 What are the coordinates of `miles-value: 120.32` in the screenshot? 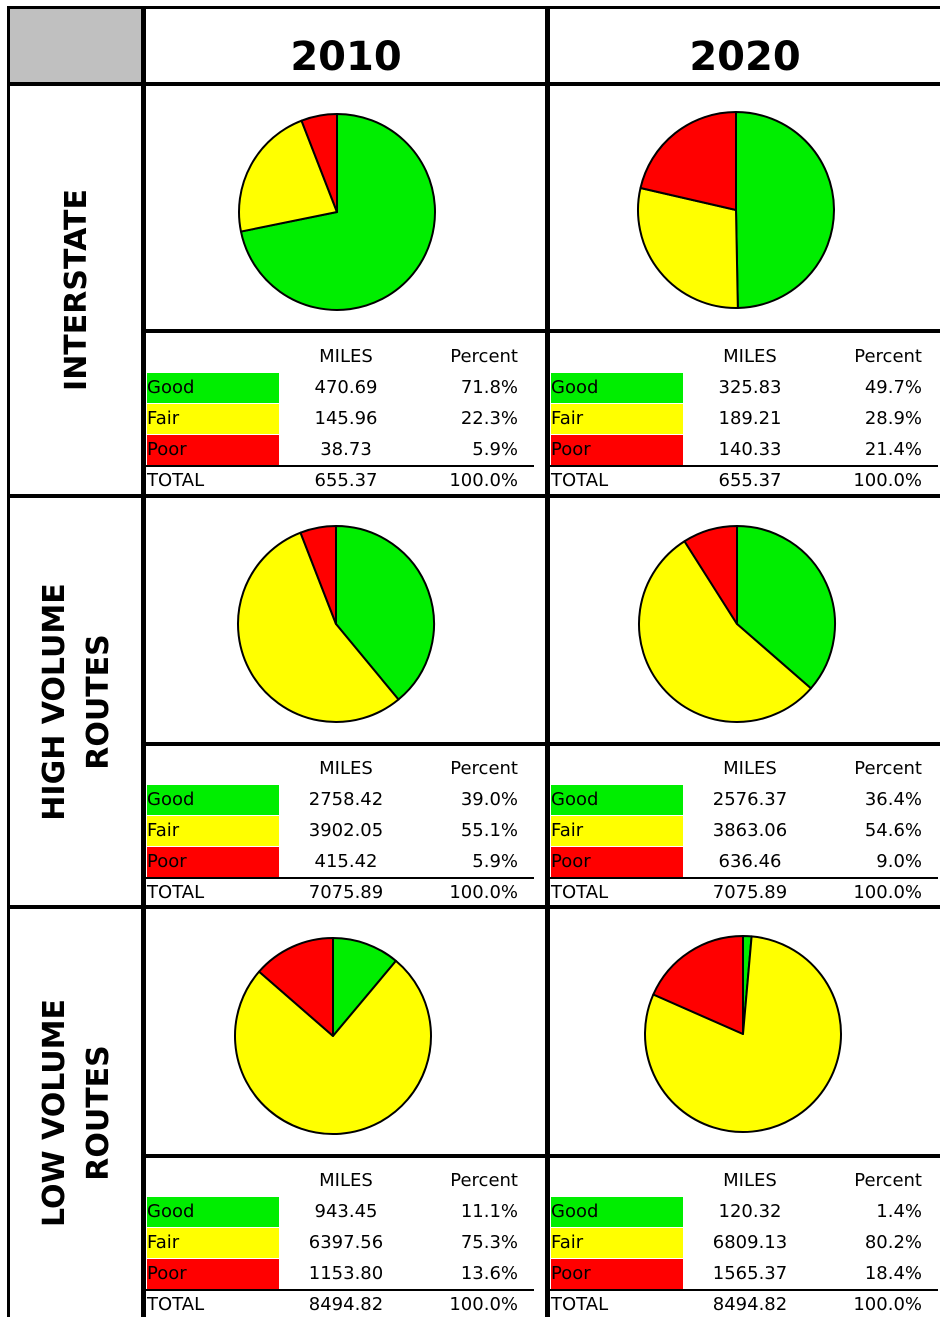 It's located at (750, 1211).